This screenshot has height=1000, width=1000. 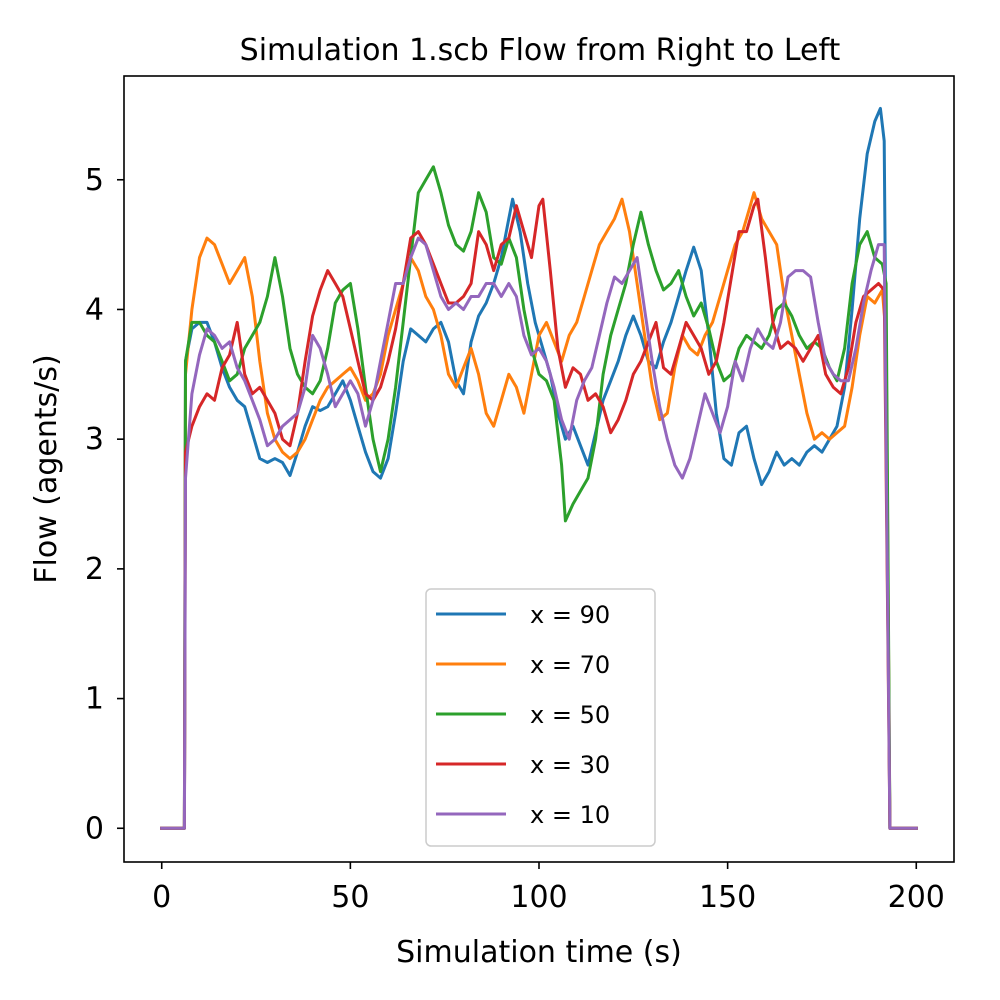 What do you see at coordinates (104, 504) in the screenshot?
I see `y-axis: 0 1 2 3 4 5` at bounding box center [104, 504].